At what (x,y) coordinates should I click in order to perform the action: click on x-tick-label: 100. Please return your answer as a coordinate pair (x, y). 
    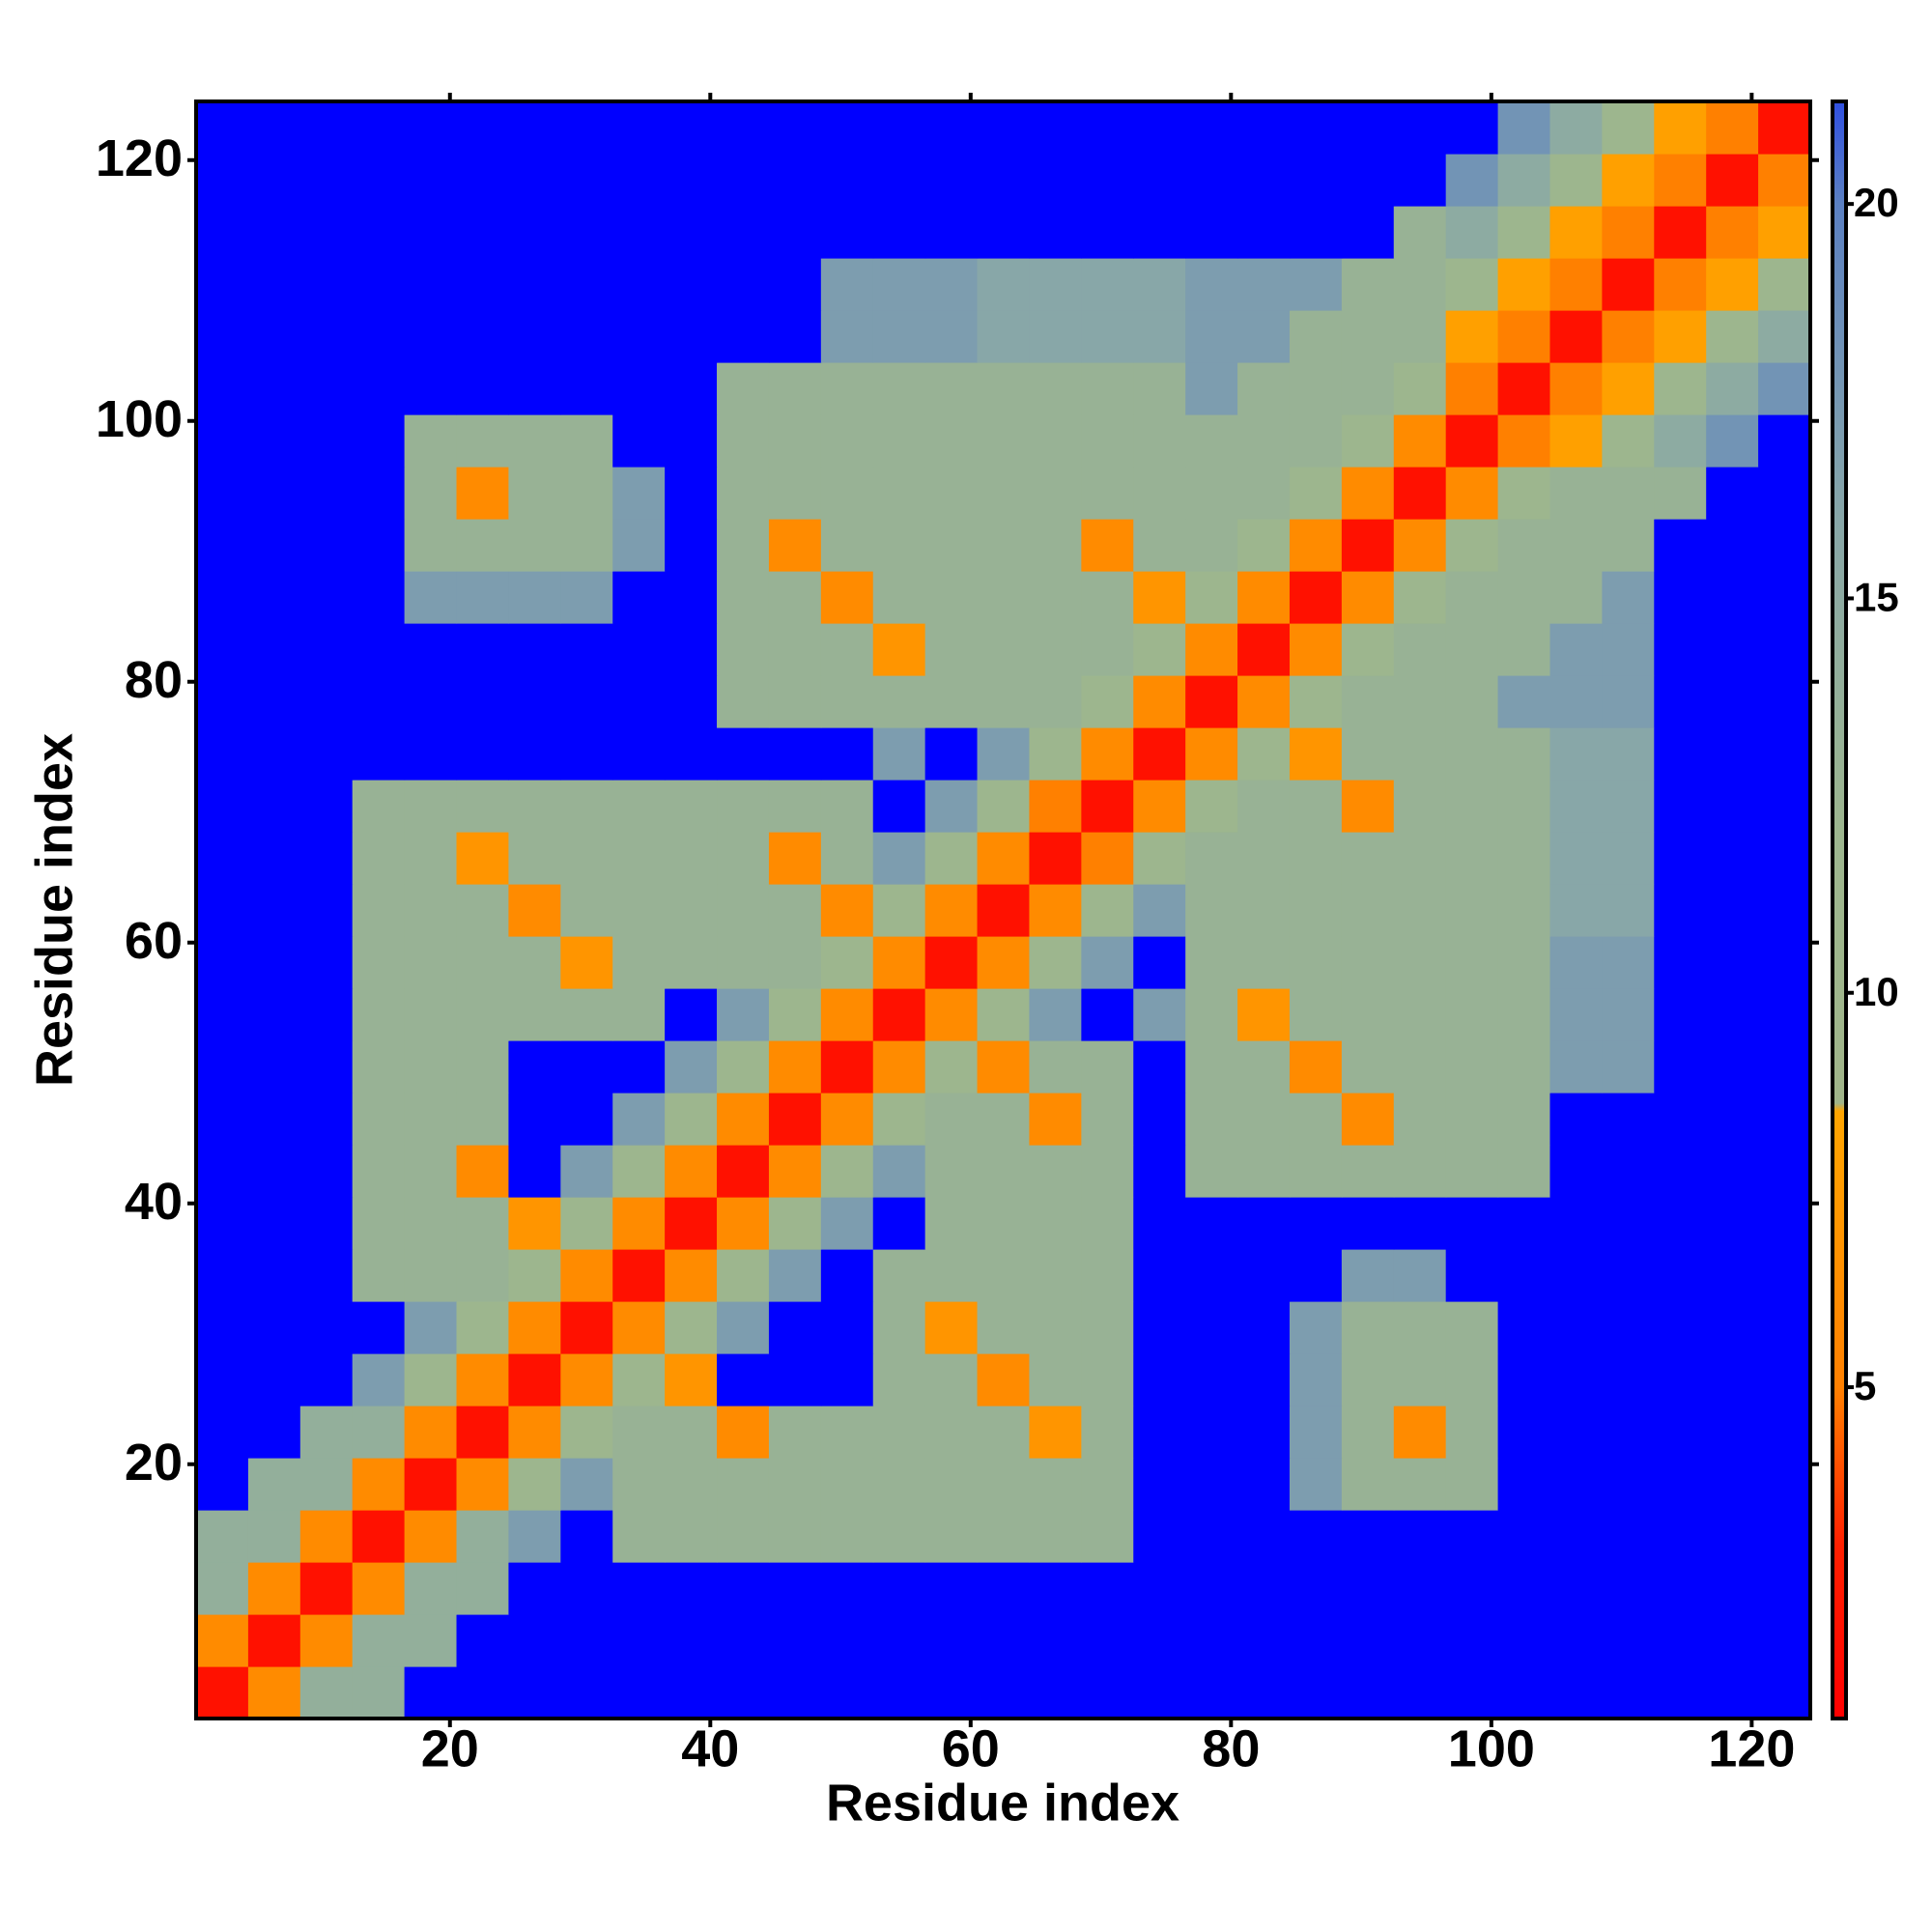
    Looking at the image, I should click on (1491, 1748).